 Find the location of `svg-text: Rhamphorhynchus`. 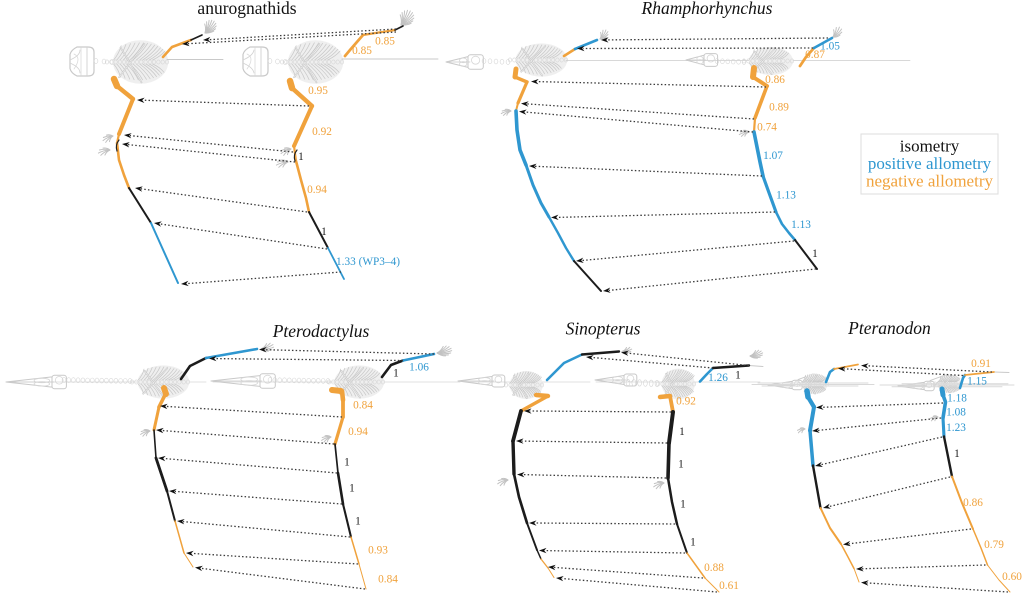

svg-text: Rhamphorhynchus is located at coordinates (707, 9).